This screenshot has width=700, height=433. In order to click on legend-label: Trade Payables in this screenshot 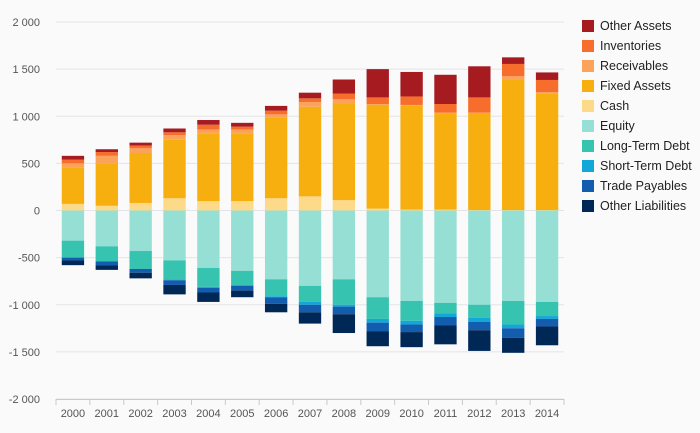, I will do `click(644, 186)`.